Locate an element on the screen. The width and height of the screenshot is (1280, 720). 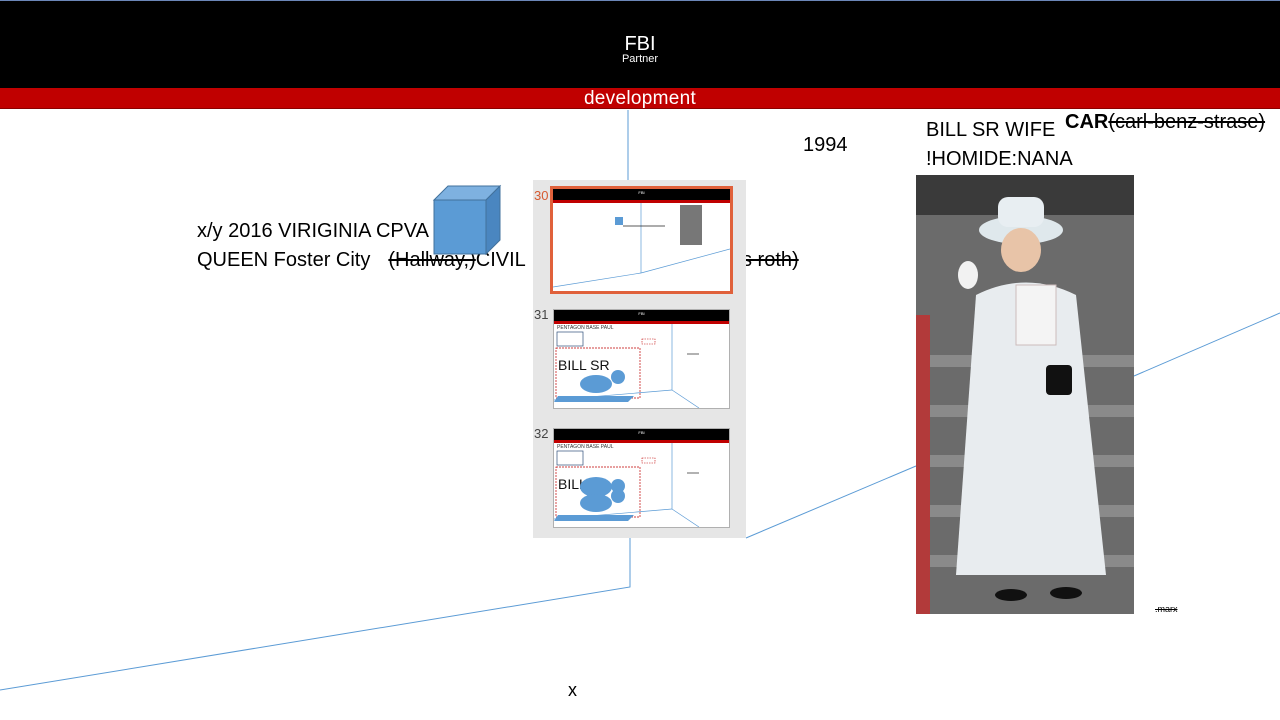
civil-text: CIVIL is located at coordinates (500, 260).